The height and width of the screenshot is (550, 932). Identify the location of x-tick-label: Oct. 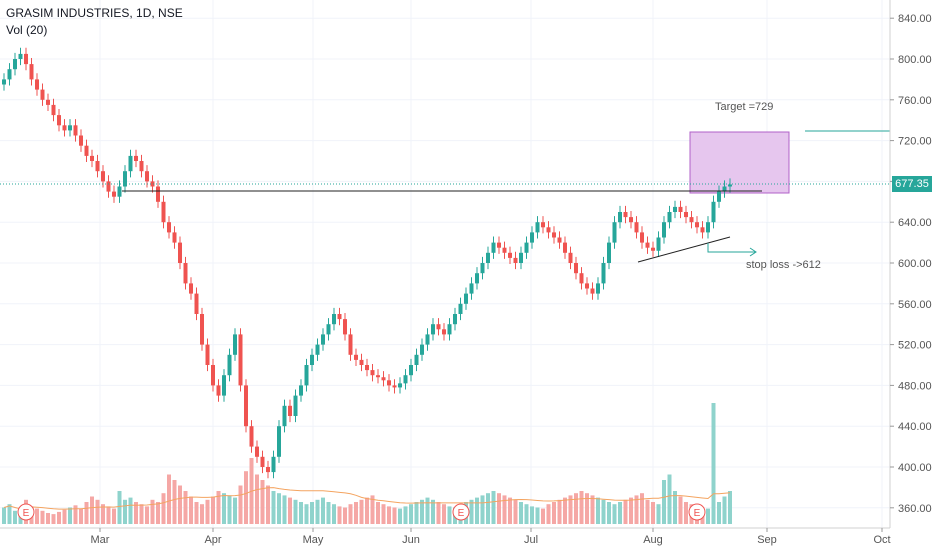
(881, 540).